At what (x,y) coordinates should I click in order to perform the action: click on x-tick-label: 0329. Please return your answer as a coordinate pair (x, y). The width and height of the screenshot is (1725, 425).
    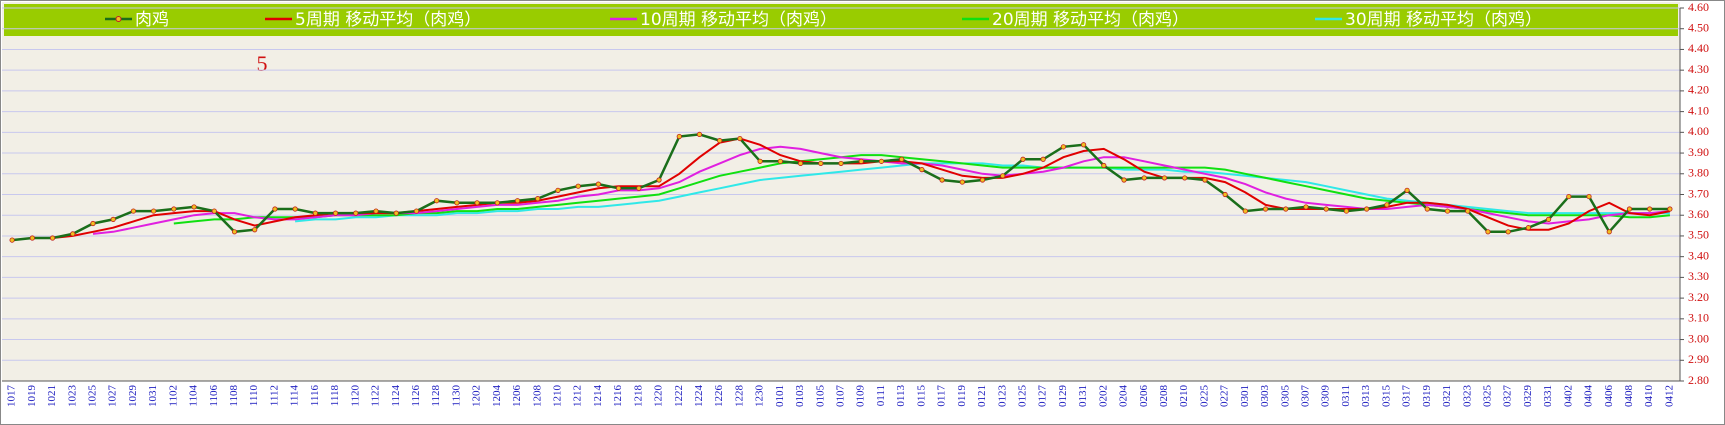
    Looking at the image, I should click on (1528, 396).